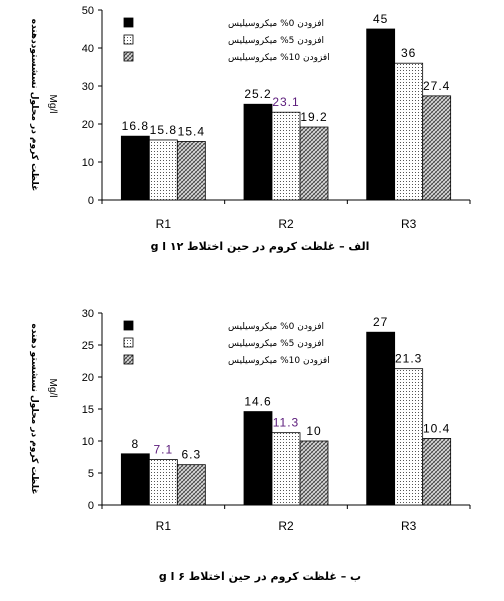  Describe the element at coordinates (436, 86) in the screenshot. I see `data-label: 27.4` at that location.